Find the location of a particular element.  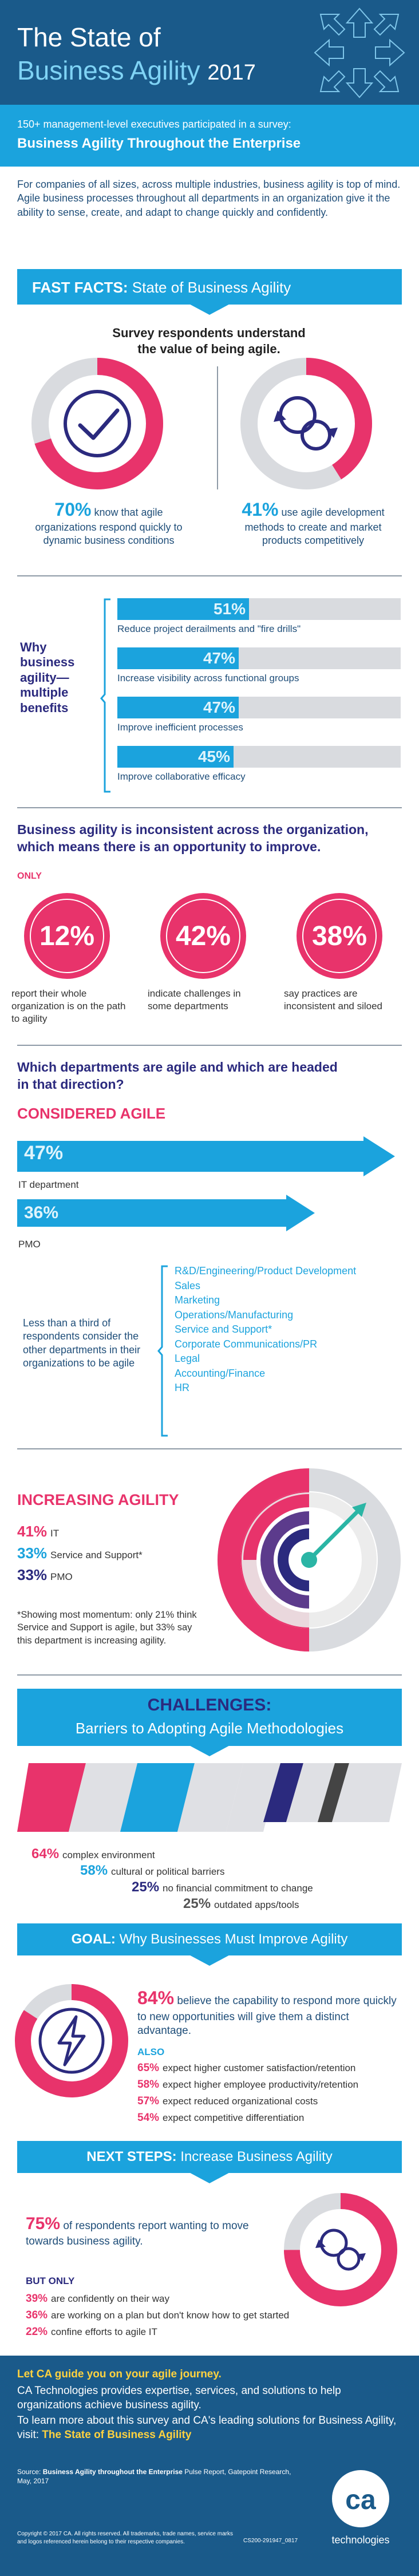

next-main-pct: 75% is located at coordinates (43, 2223).